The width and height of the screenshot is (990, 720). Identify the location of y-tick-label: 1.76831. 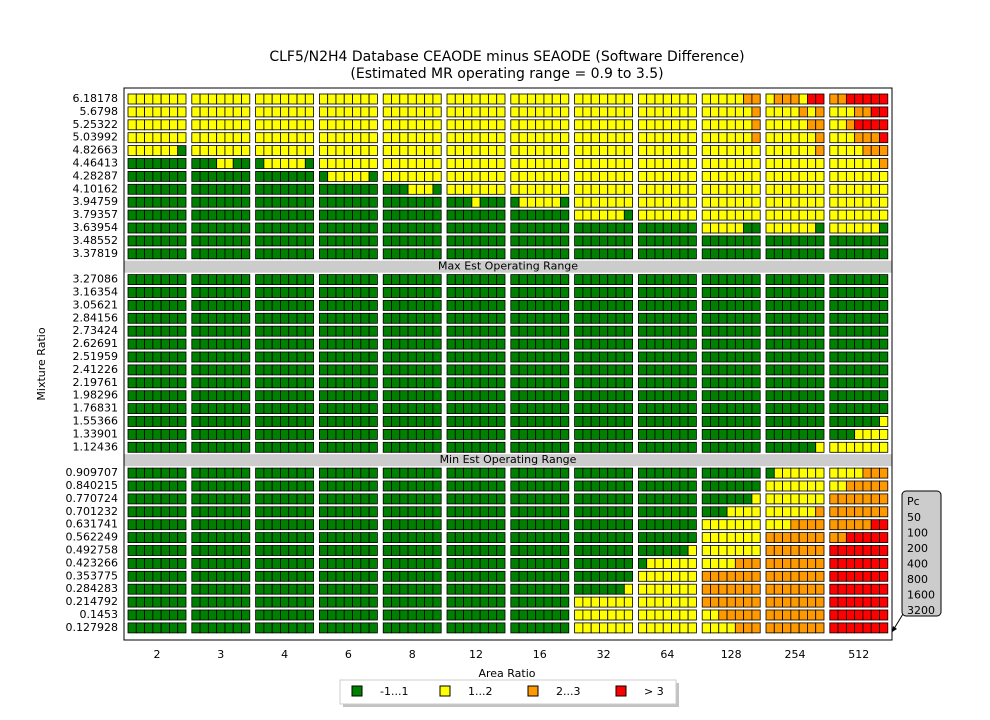
(96, 408).